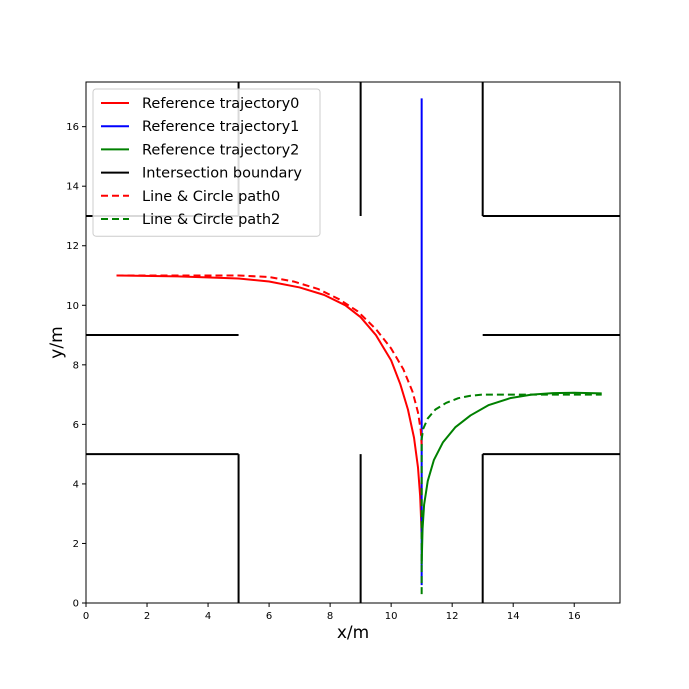 This screenshot has height=689, width=689. What do you see at coordinates (269, 616) in the screenshot?
I see `x-tick-label: 6` at bounding box center [269, 616].